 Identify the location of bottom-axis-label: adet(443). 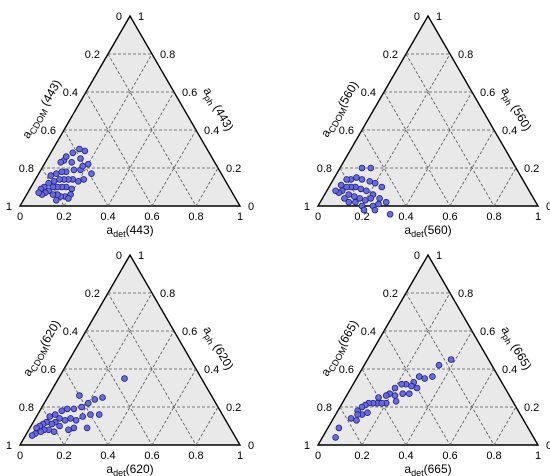
(129, 231).